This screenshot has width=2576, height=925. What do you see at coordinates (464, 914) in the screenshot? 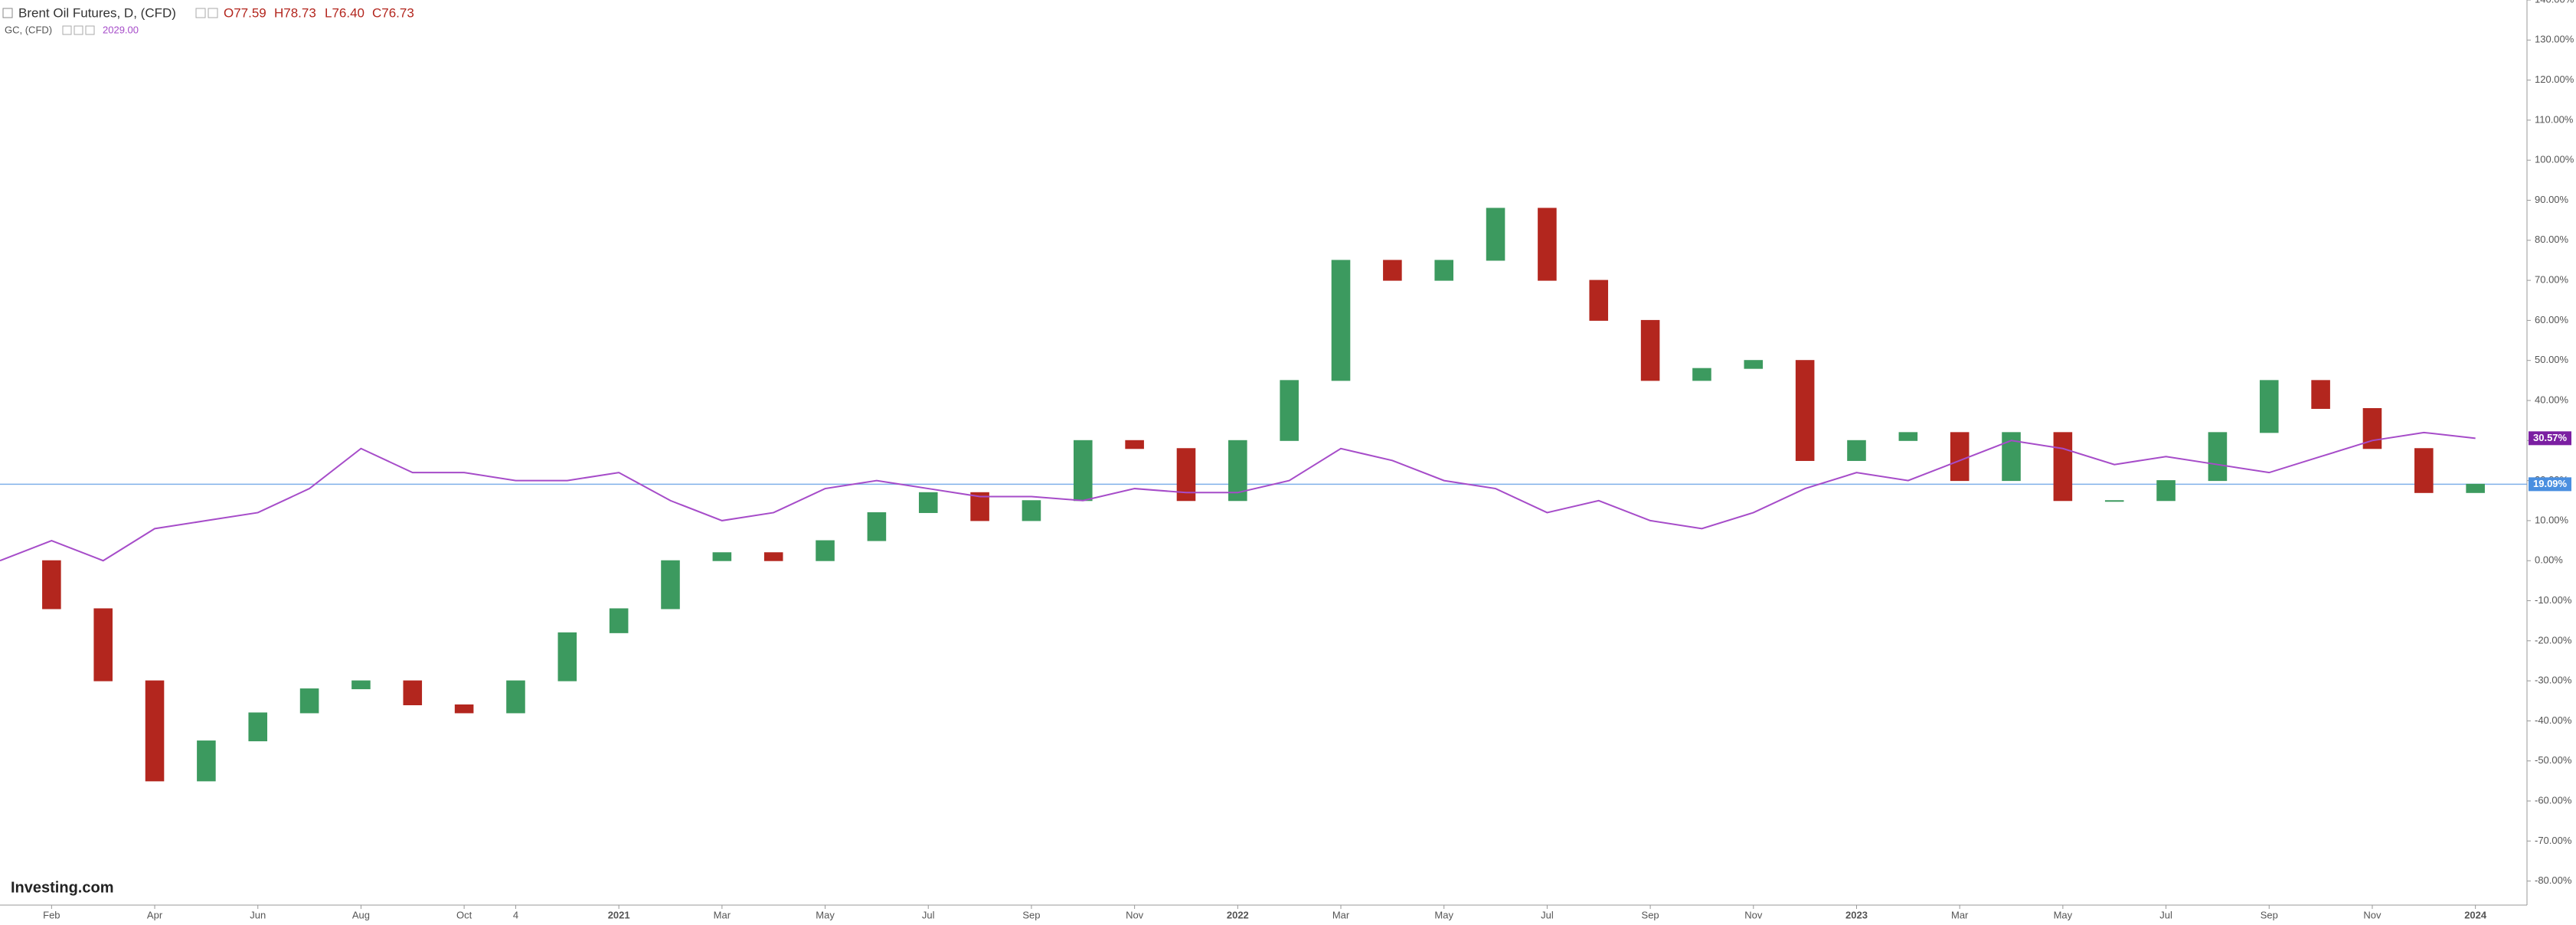
I see `x-tick-label: Oct` at bounding box center [464, 914].